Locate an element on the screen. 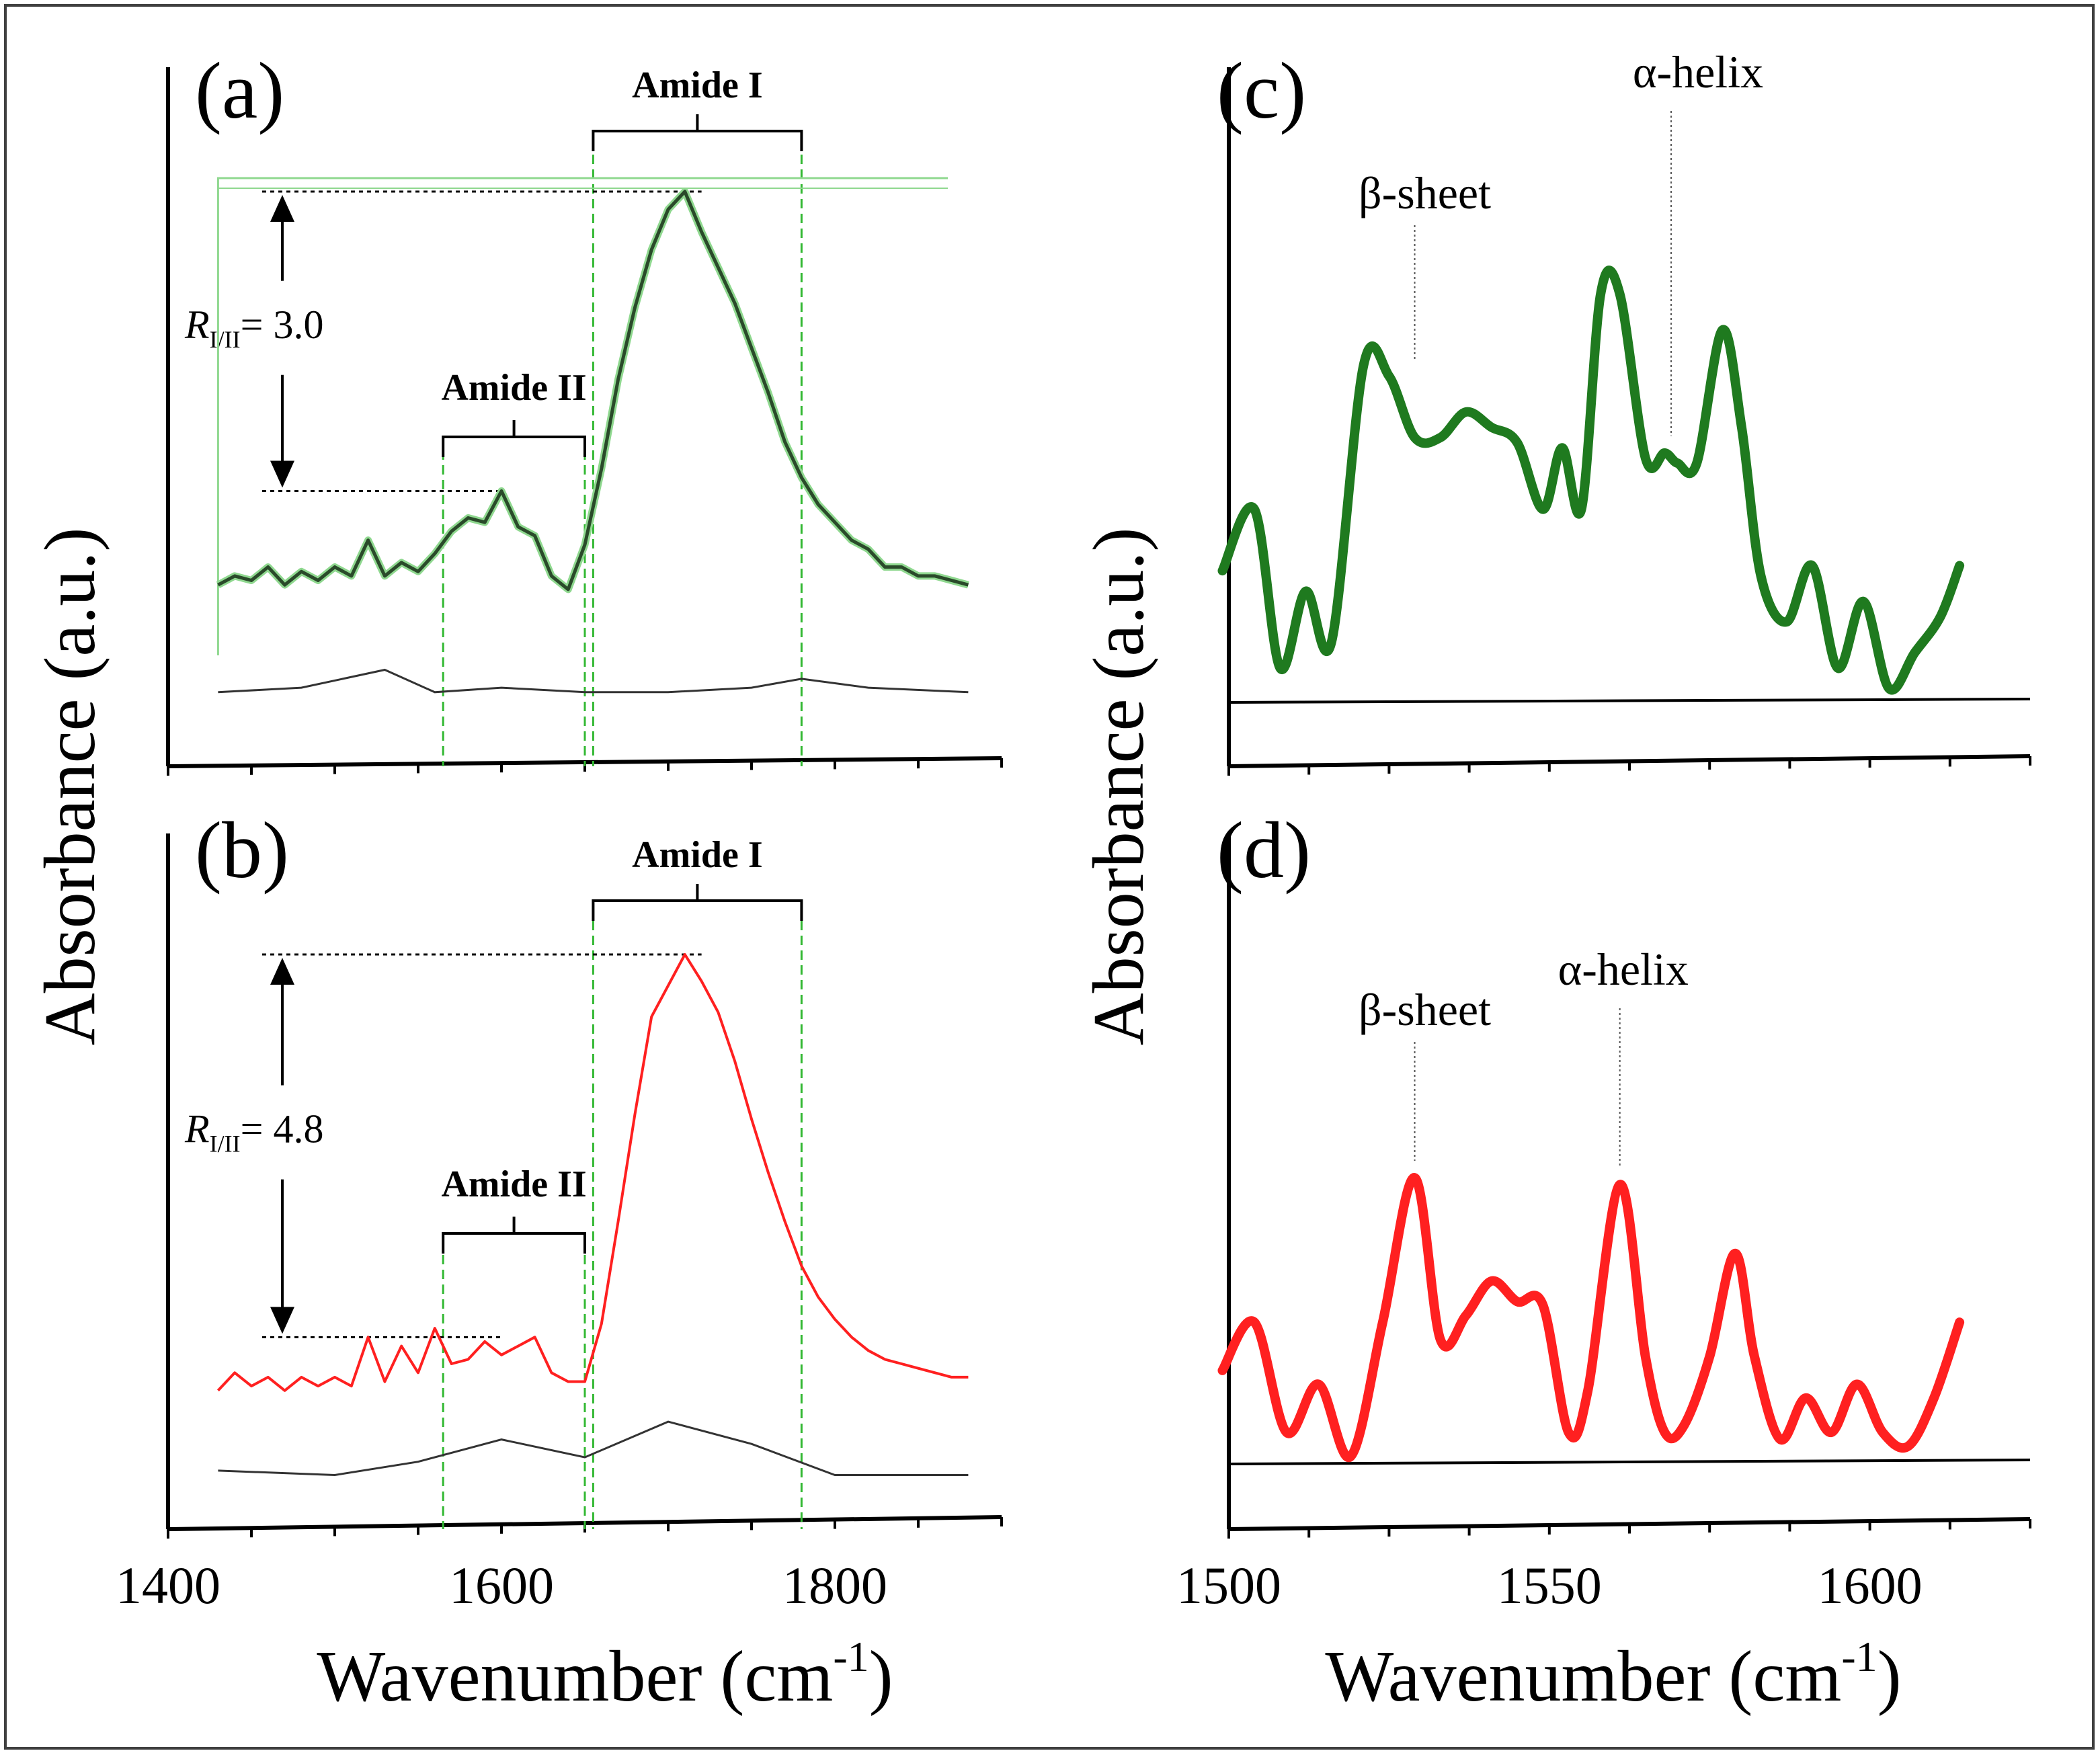 The height and width of the screenshot is (1755, 2100). panel-a-highlight-frame is located at coordinates (582, 416).